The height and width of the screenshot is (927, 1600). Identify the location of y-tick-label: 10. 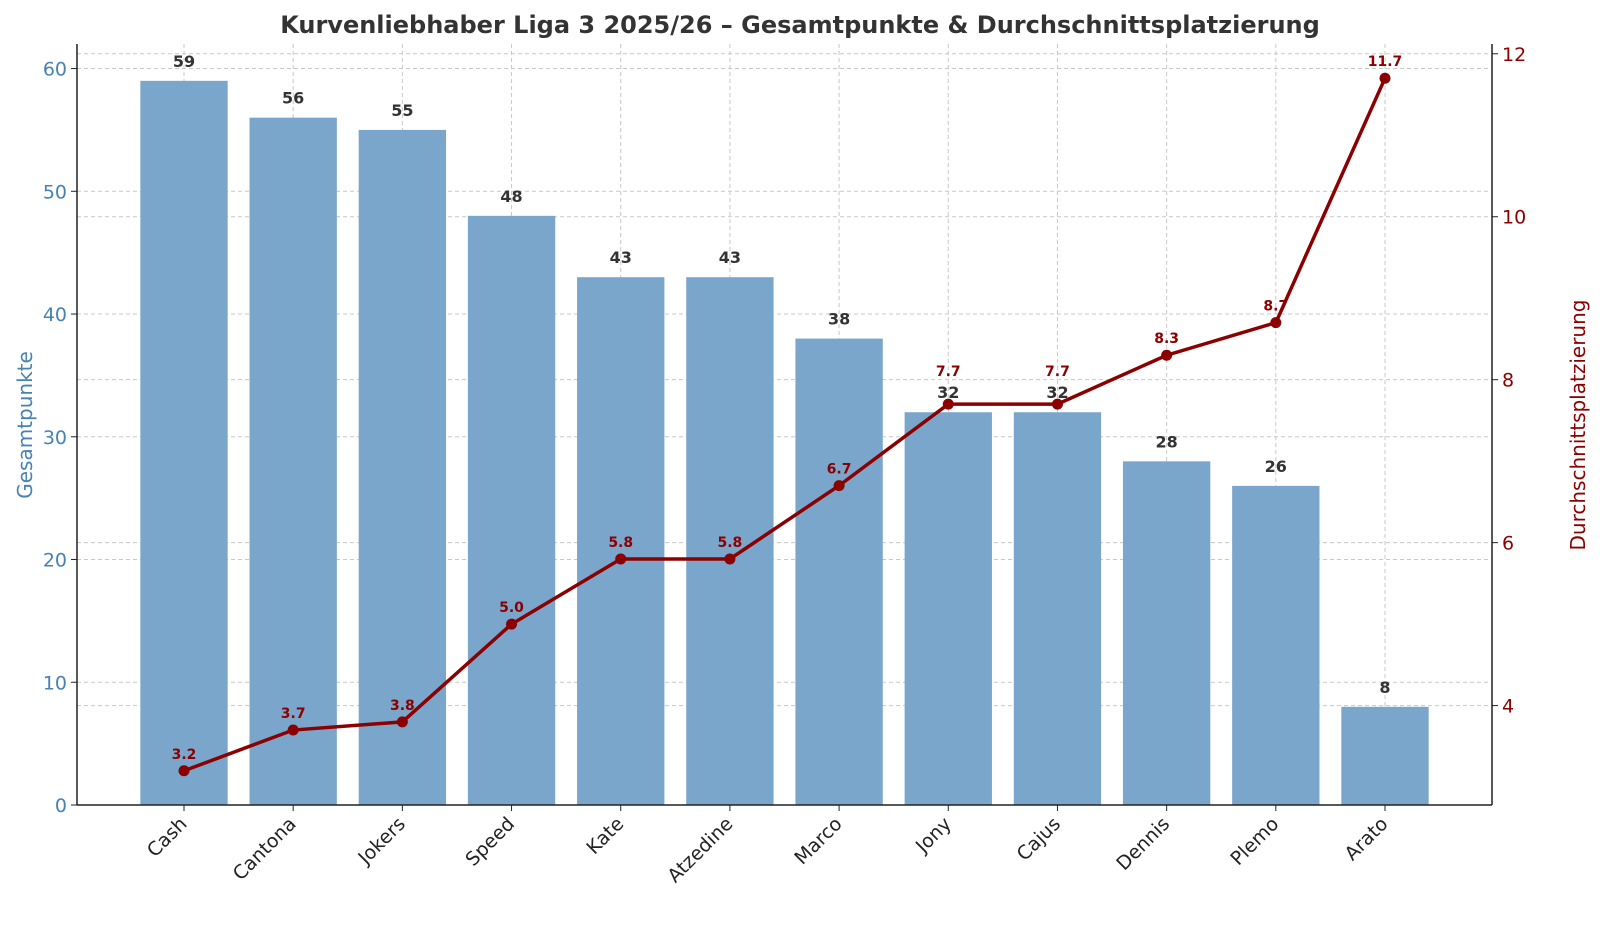
(55, 683).